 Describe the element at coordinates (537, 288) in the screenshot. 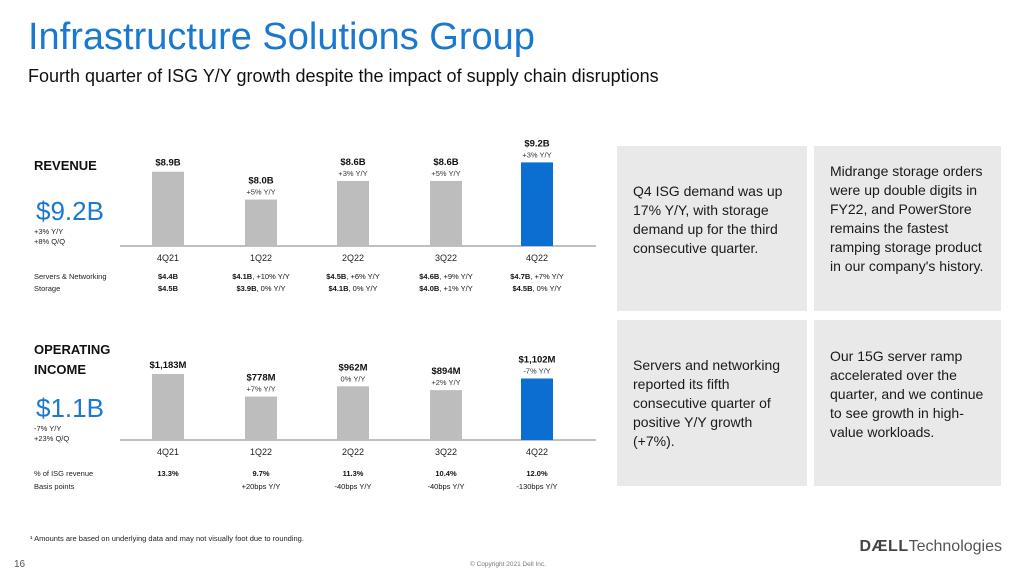

I see `revenue-table-cell: $4.5B, 0% Y/Y` at that location.